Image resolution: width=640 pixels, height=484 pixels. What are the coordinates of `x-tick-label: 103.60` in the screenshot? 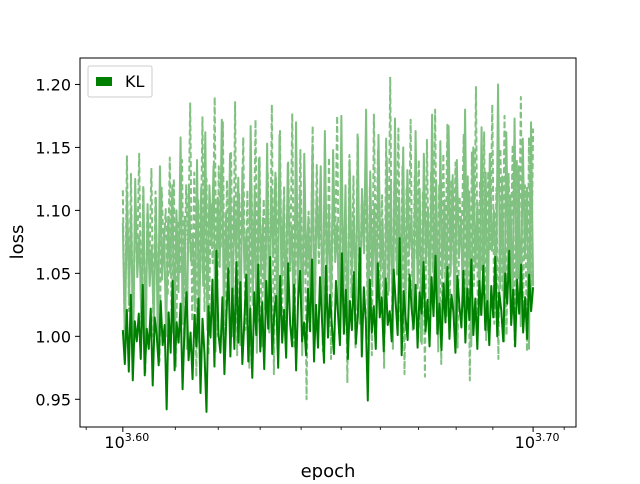 It's located at (126, 441).